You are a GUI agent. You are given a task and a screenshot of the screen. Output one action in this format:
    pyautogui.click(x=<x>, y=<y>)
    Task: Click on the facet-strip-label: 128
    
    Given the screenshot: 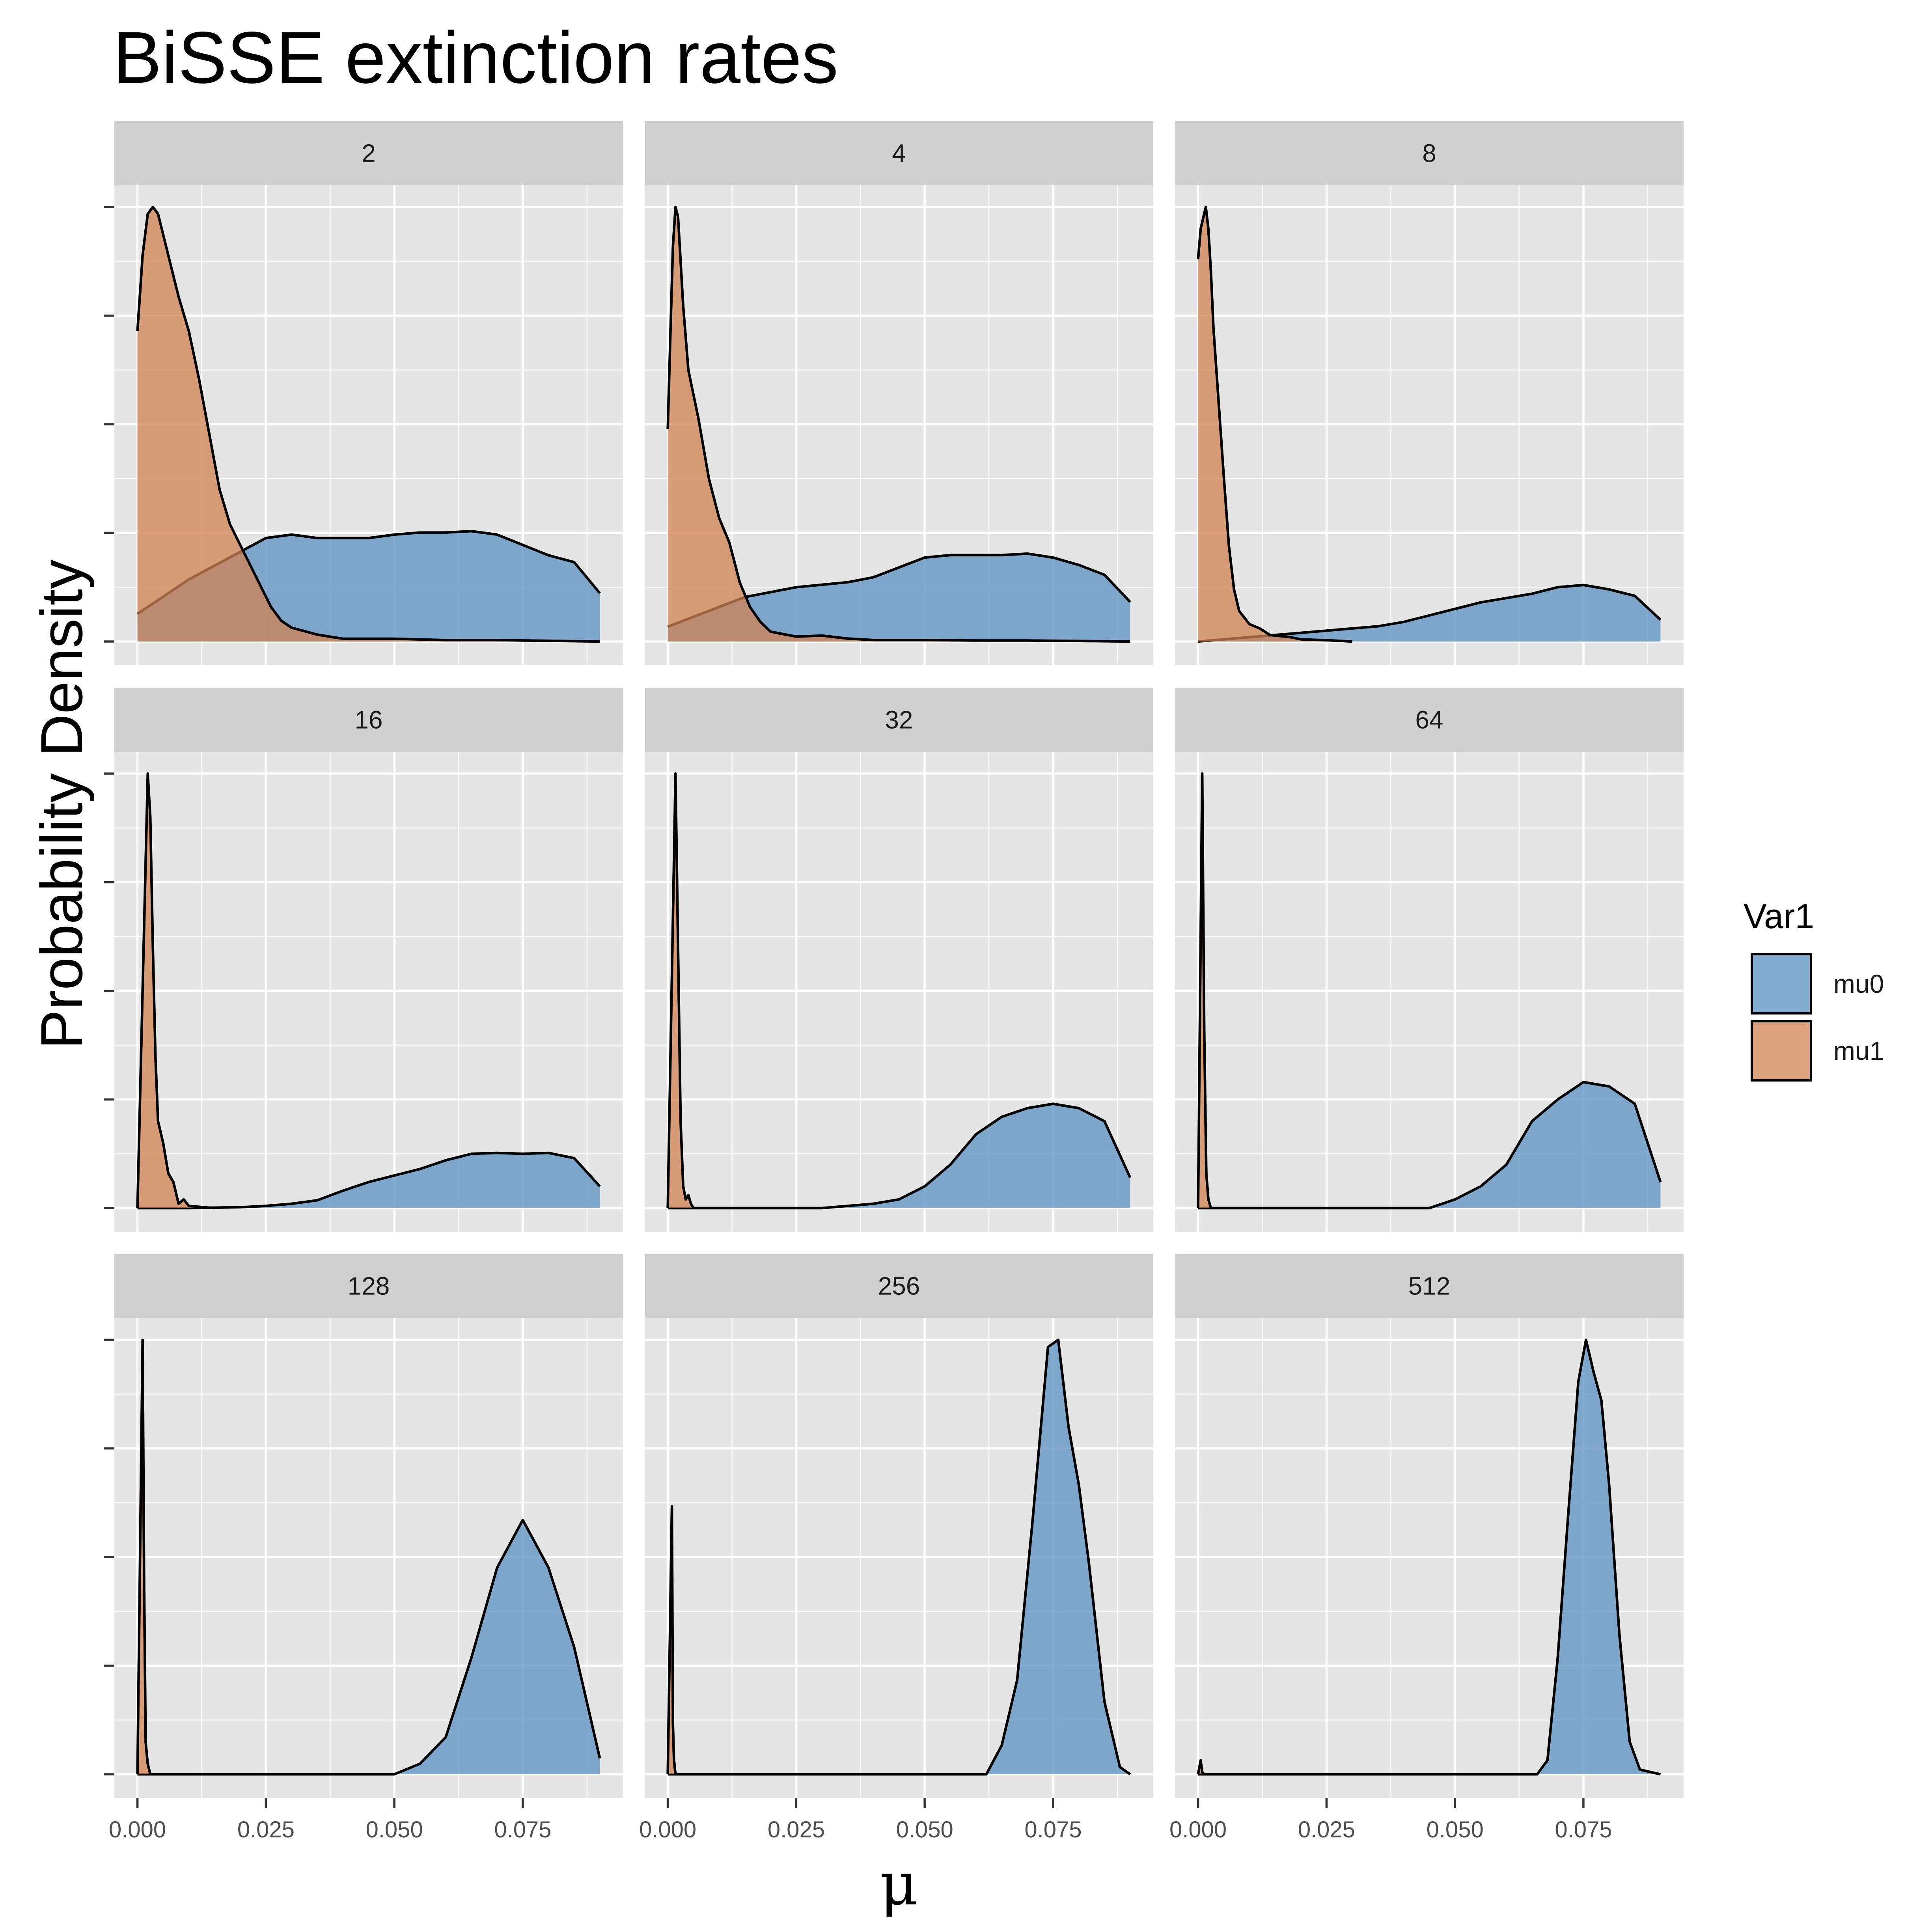 What is the action you would take?
    pyautogui.click(x=369, y=1286)
    